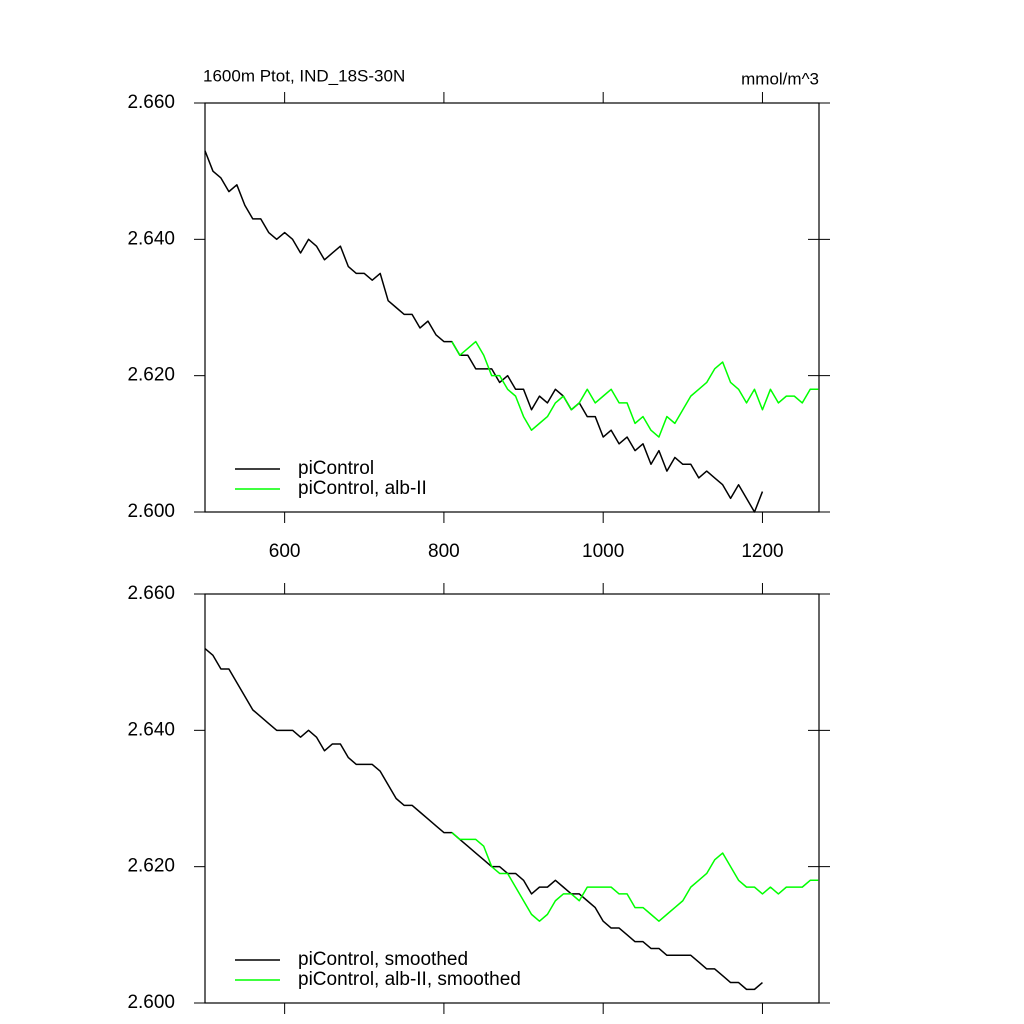 Image resolution: width=1024 pixels, height=1024 pixels. Describe the element at coordinates (362, 488) in the screenshot. I see `legend-label: piControl, alb-II` at that location.